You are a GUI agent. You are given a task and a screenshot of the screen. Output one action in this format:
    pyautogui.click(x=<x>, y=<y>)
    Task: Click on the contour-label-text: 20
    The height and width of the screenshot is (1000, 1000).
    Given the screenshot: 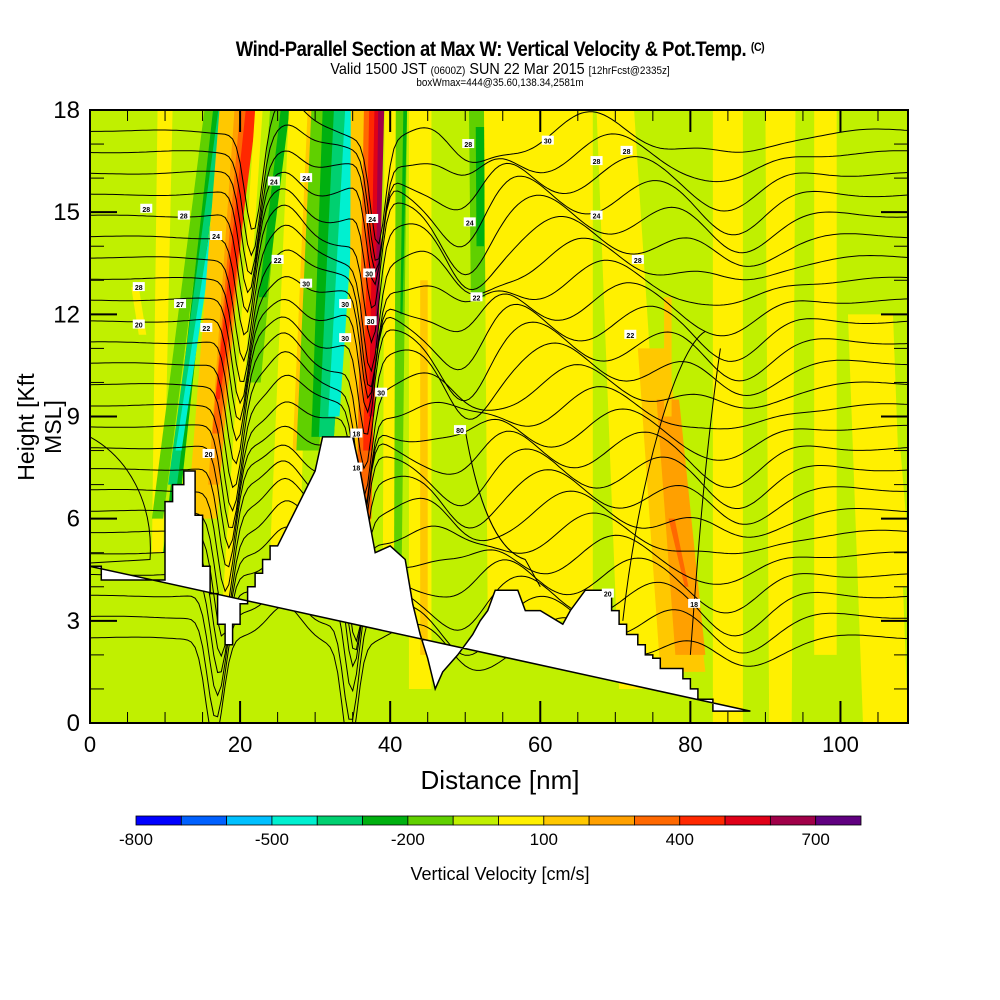 What is the action you would take?
    pyautogui.click(x=209, y=455)
    